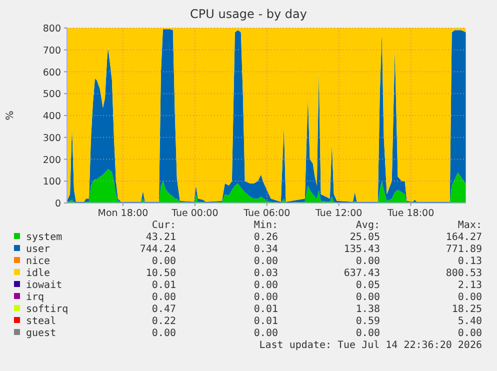 Image resolution: width=497 pixels, height=371 pixels. What do you see at coordinates (248, 14) in the screenshot?
I see `chart-title: CPU usage - by day` at bounding box center [248, 14].